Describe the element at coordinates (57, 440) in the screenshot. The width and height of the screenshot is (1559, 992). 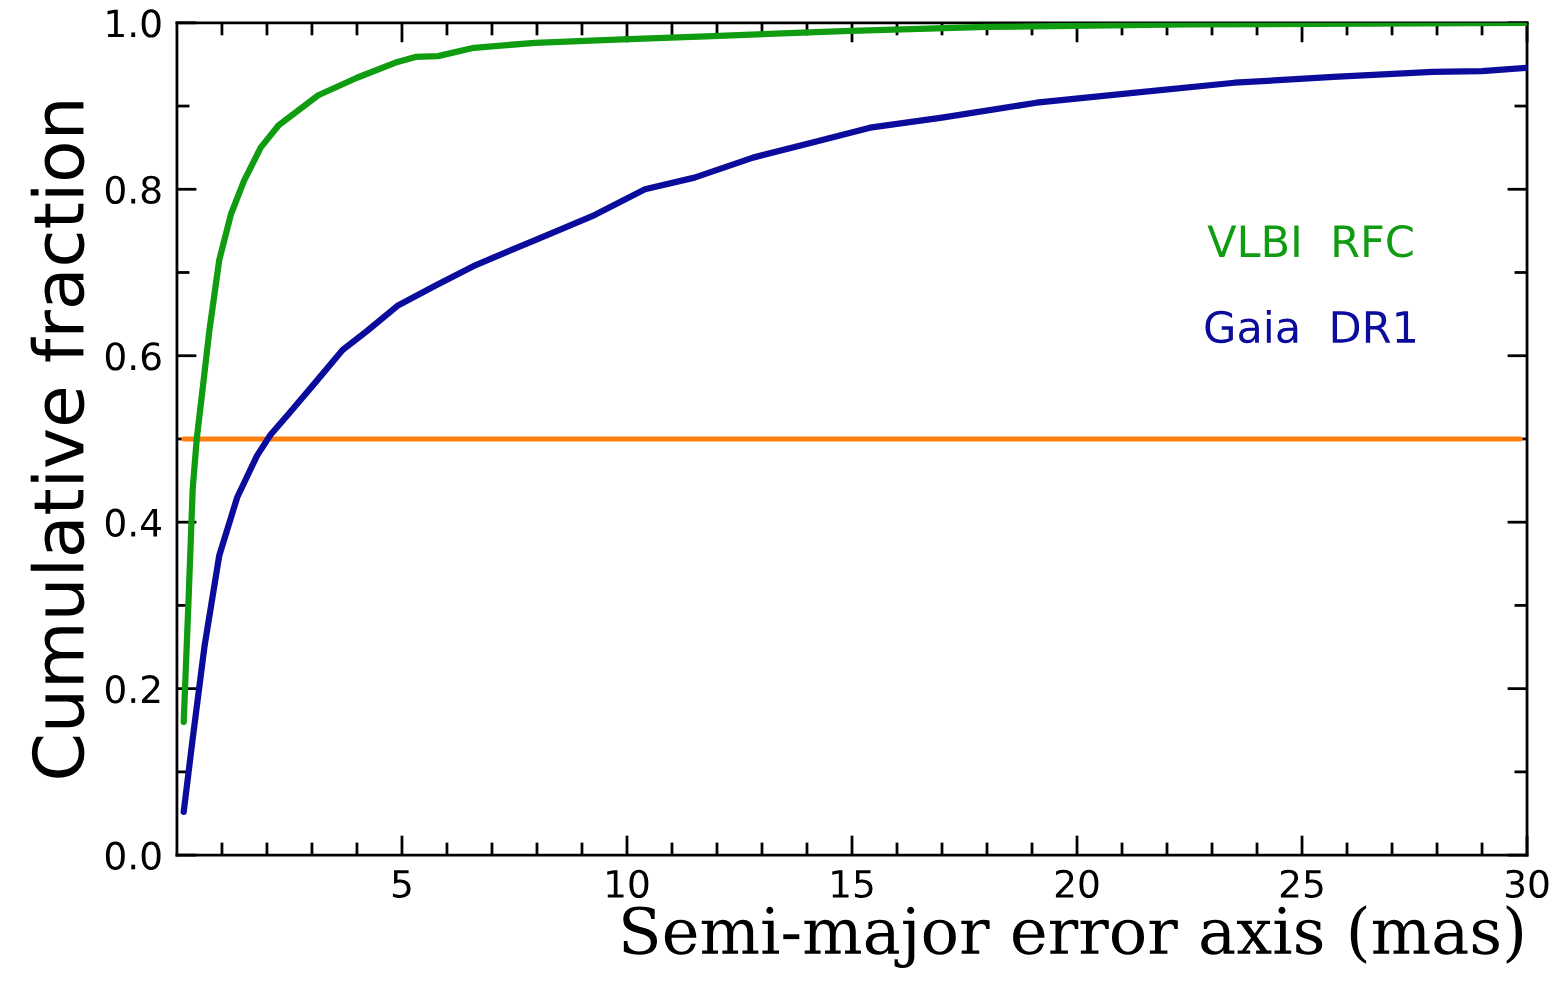
I see `y-axis-title: Cumulative fraction` at that location.